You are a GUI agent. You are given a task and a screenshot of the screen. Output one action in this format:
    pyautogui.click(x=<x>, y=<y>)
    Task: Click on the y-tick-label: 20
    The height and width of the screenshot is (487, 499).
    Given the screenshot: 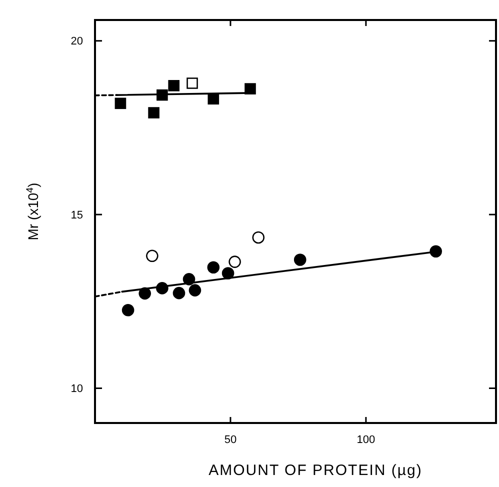 What is the action you would take?
    pyautogui.click(x=76, y=42)
    